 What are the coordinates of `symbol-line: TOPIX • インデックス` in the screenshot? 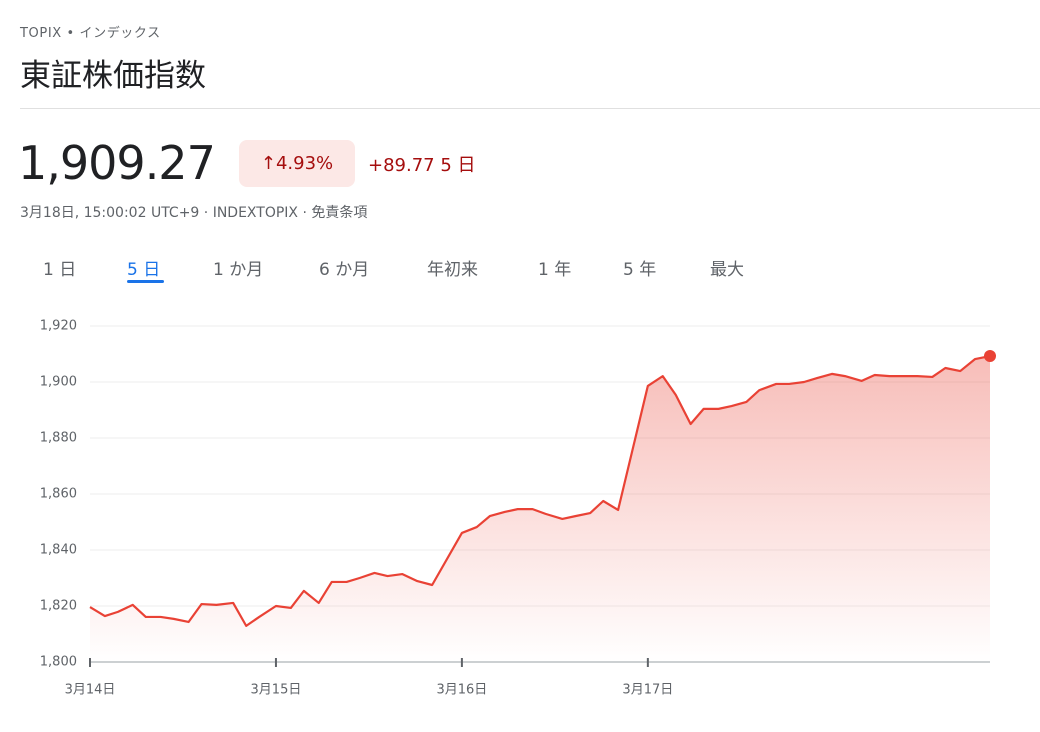 It's located at (90, 33).